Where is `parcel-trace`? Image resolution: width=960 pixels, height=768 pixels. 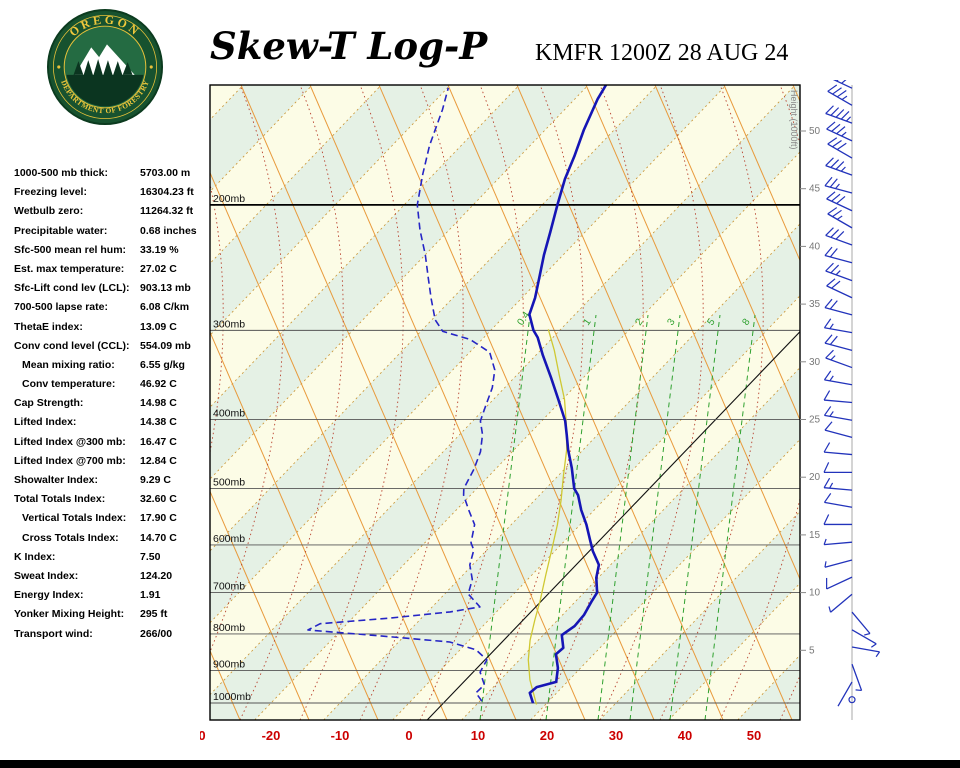 parcel-trace is located at coordinates (547, 517).